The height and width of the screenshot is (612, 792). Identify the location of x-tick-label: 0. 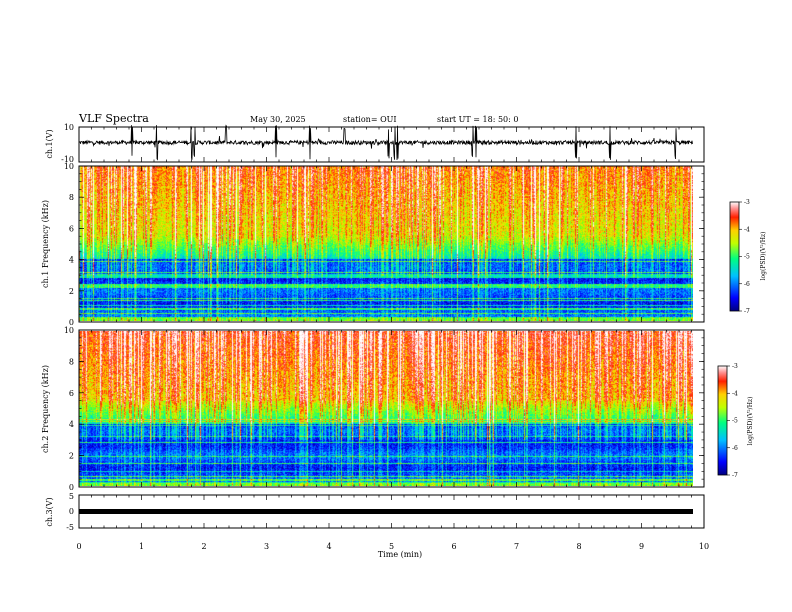
(78, 546).